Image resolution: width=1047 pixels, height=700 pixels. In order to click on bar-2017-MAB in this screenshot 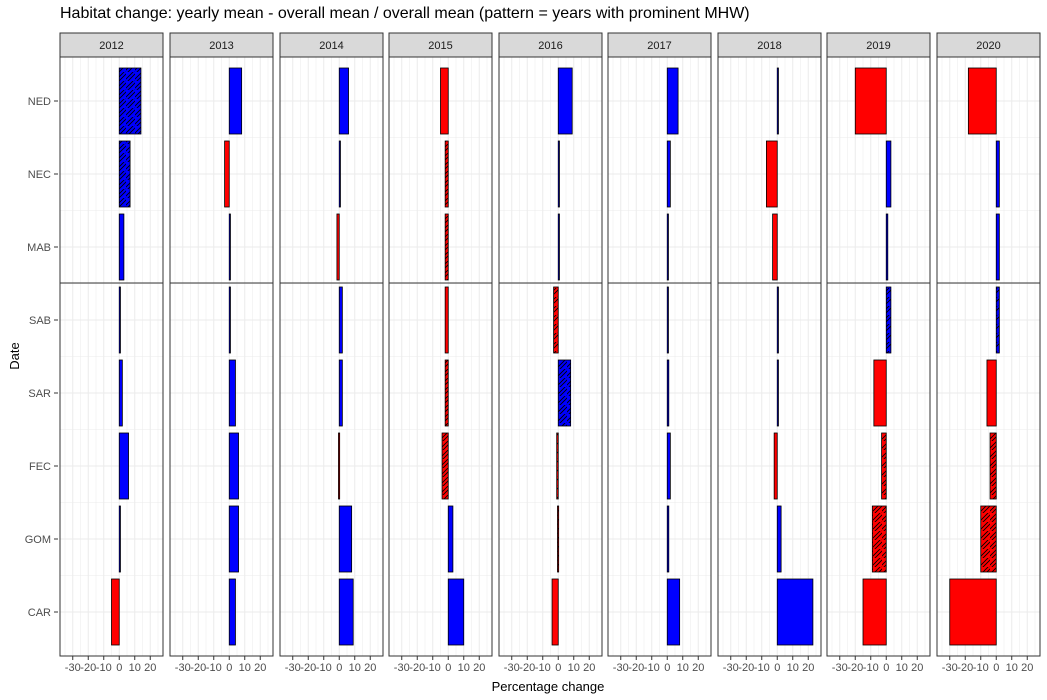, I will do `click(667, 247)`.